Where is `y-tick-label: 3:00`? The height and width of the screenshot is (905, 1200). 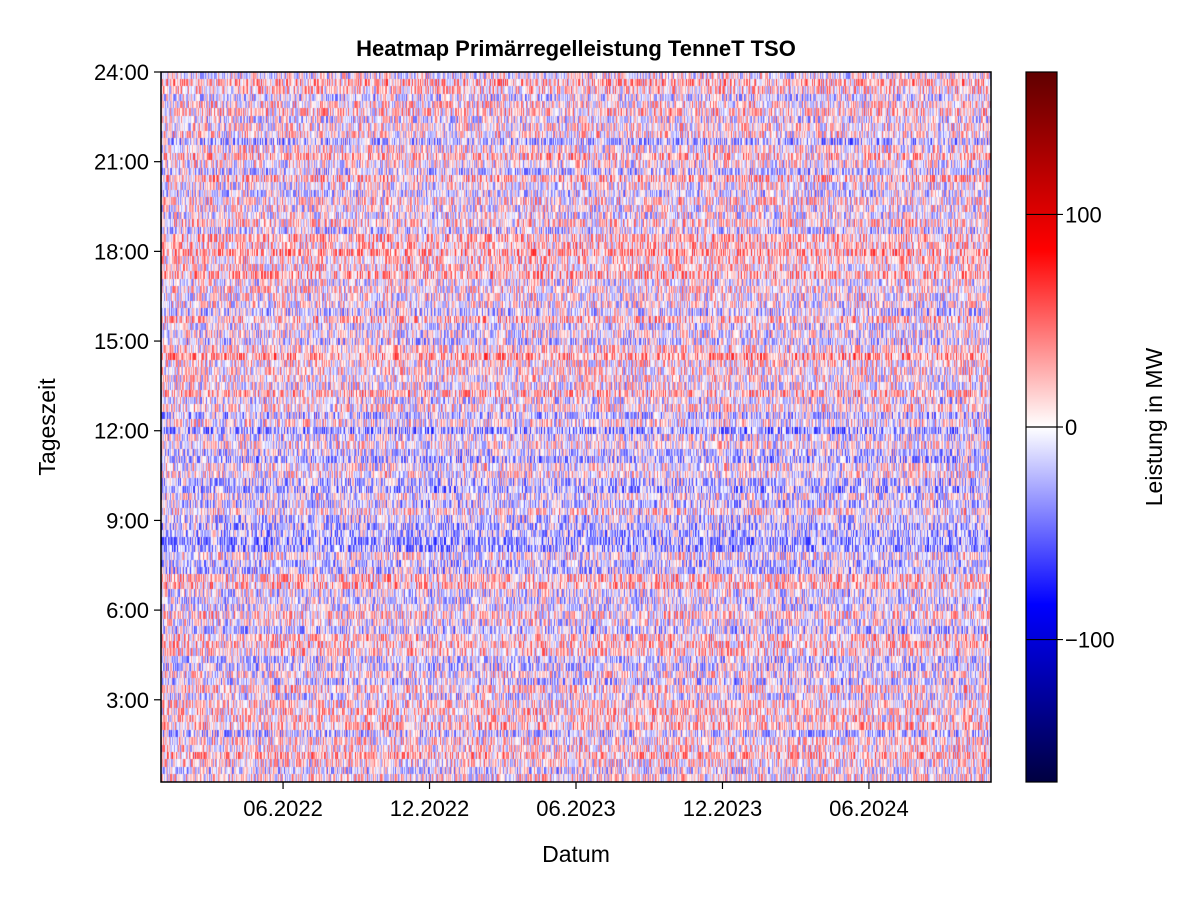 y-tick-label: 3:00 is located at coordinates (127, 700).